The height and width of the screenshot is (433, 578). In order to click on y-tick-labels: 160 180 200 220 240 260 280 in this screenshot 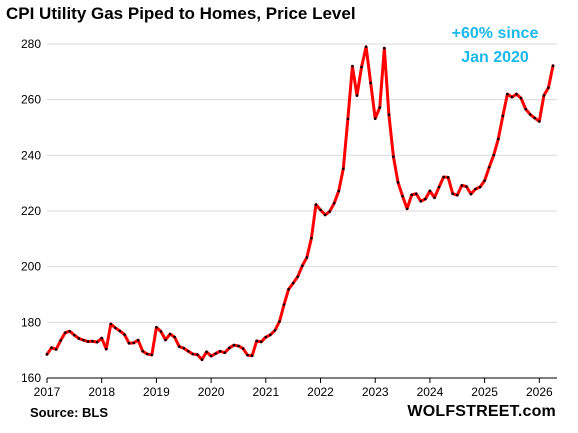, I will do `click(31, 211)`.